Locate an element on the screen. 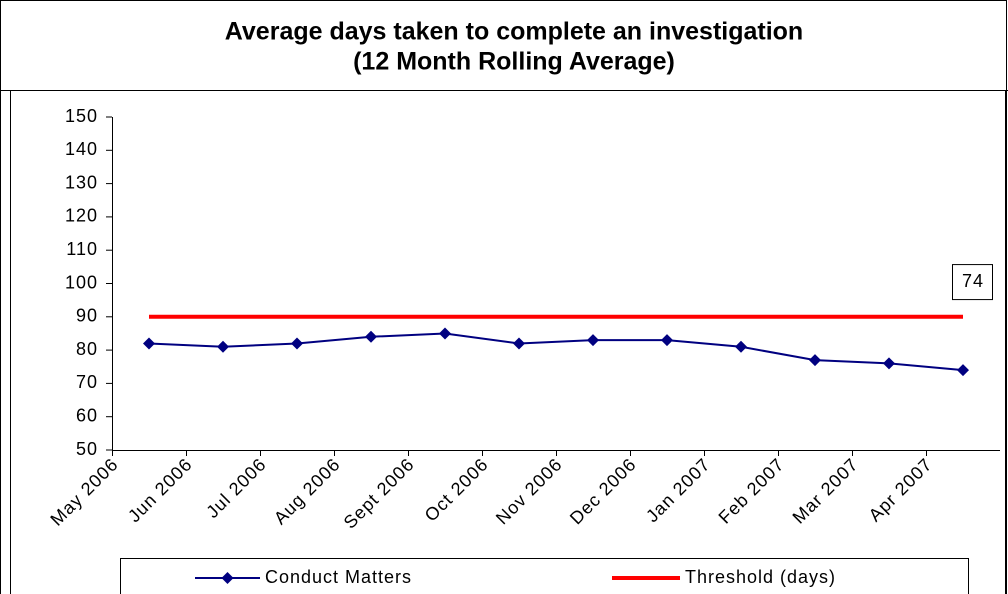 This screenshot has height=594, width=1008. x-tick-label: Jul 2006 is located at coordinates (236, 488).